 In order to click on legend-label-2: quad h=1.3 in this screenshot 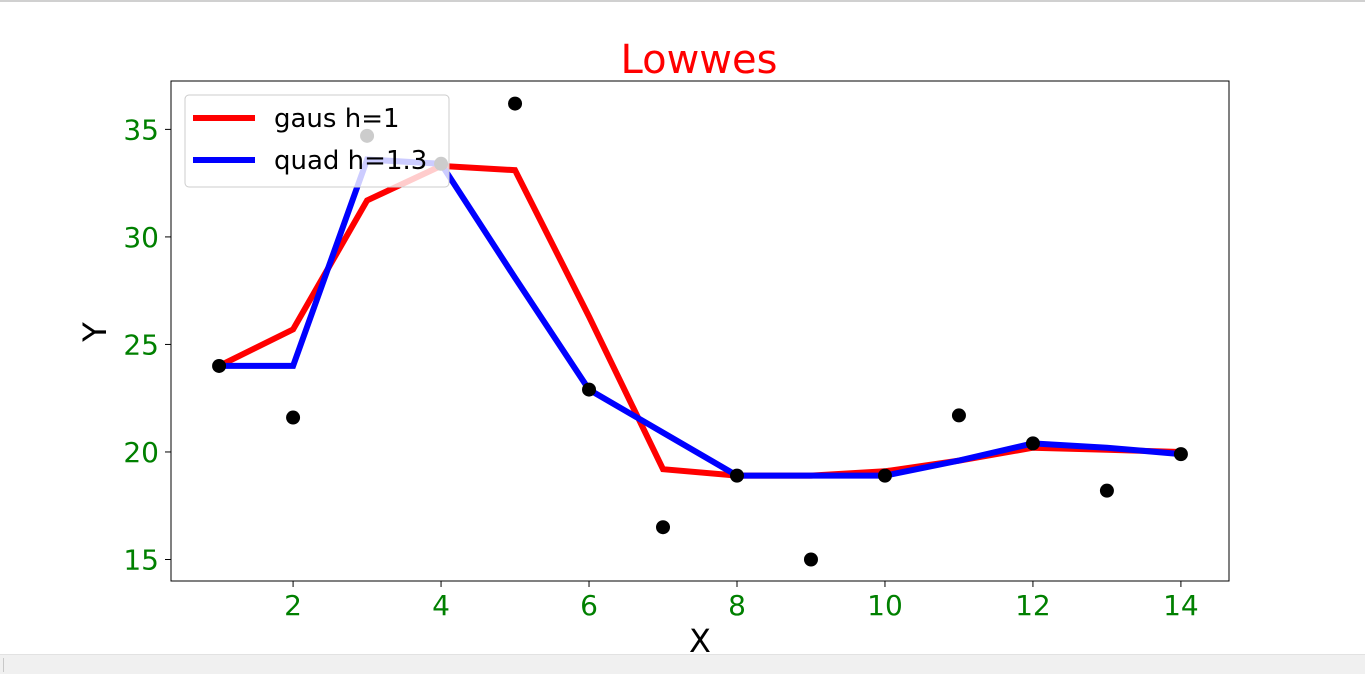, I will do `click(350, 161)`.